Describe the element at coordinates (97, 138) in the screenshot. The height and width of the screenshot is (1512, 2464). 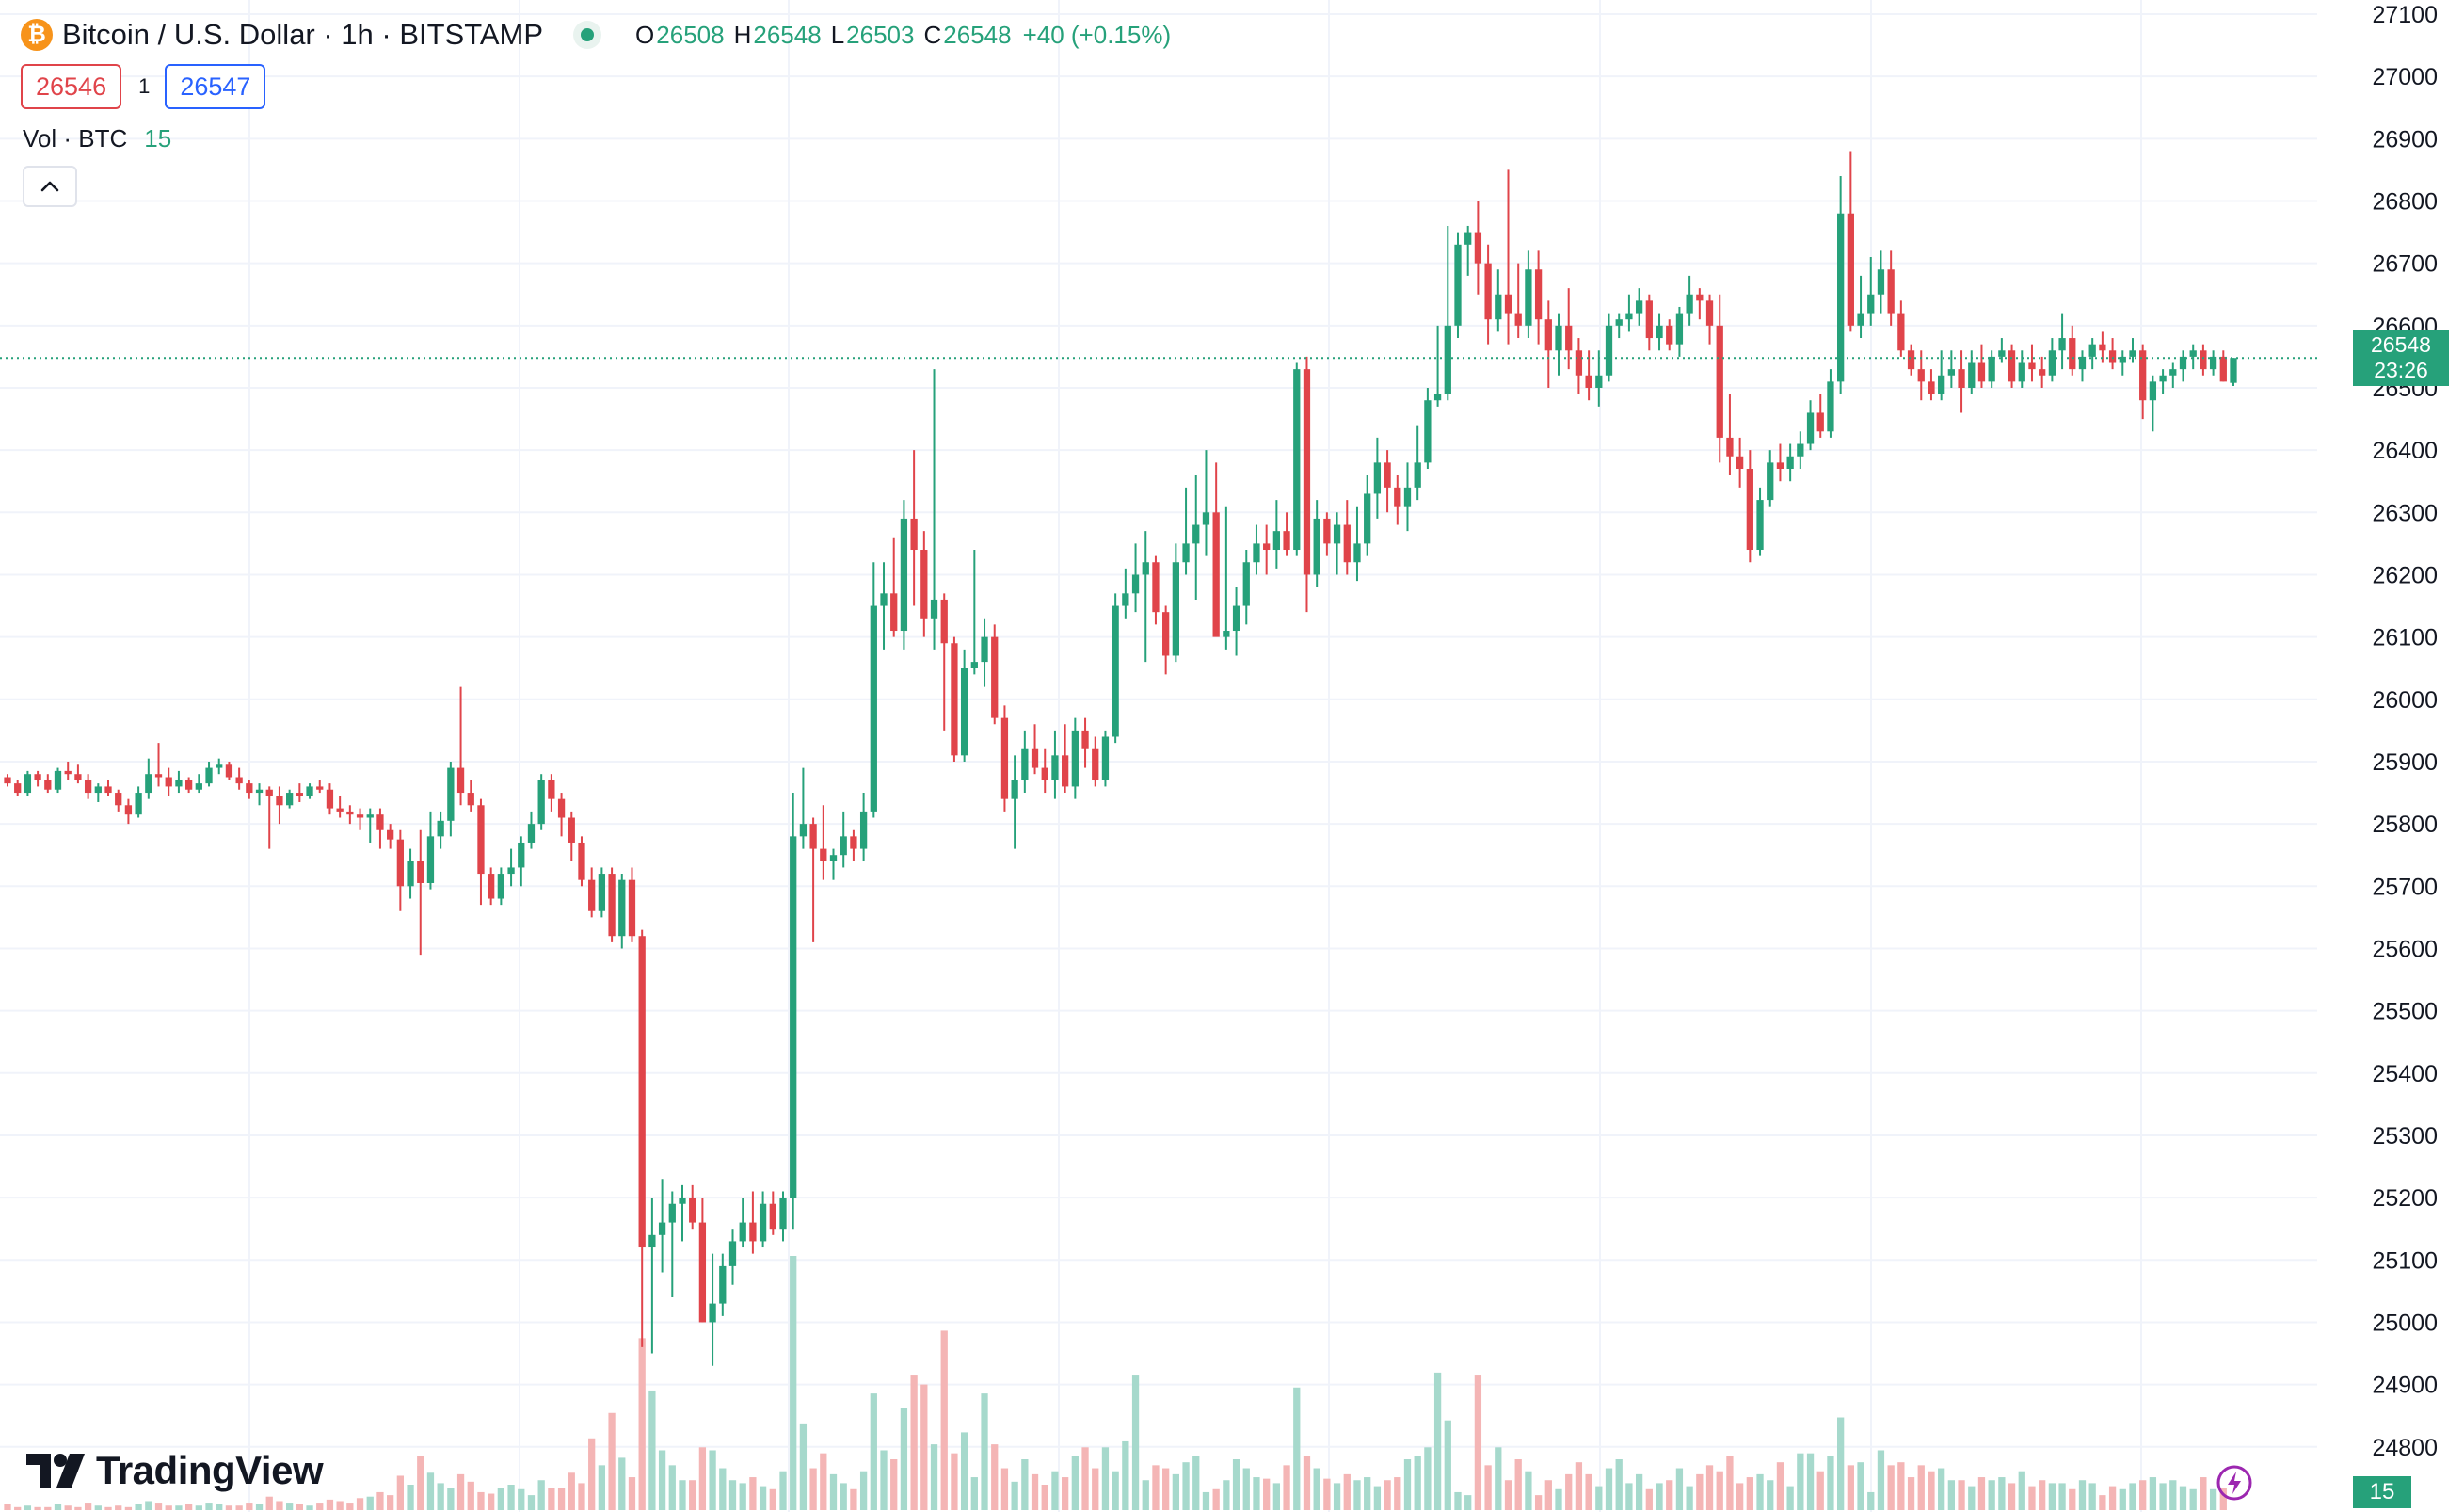
I see `volume-legend: Vol · BTC 15` at that location.